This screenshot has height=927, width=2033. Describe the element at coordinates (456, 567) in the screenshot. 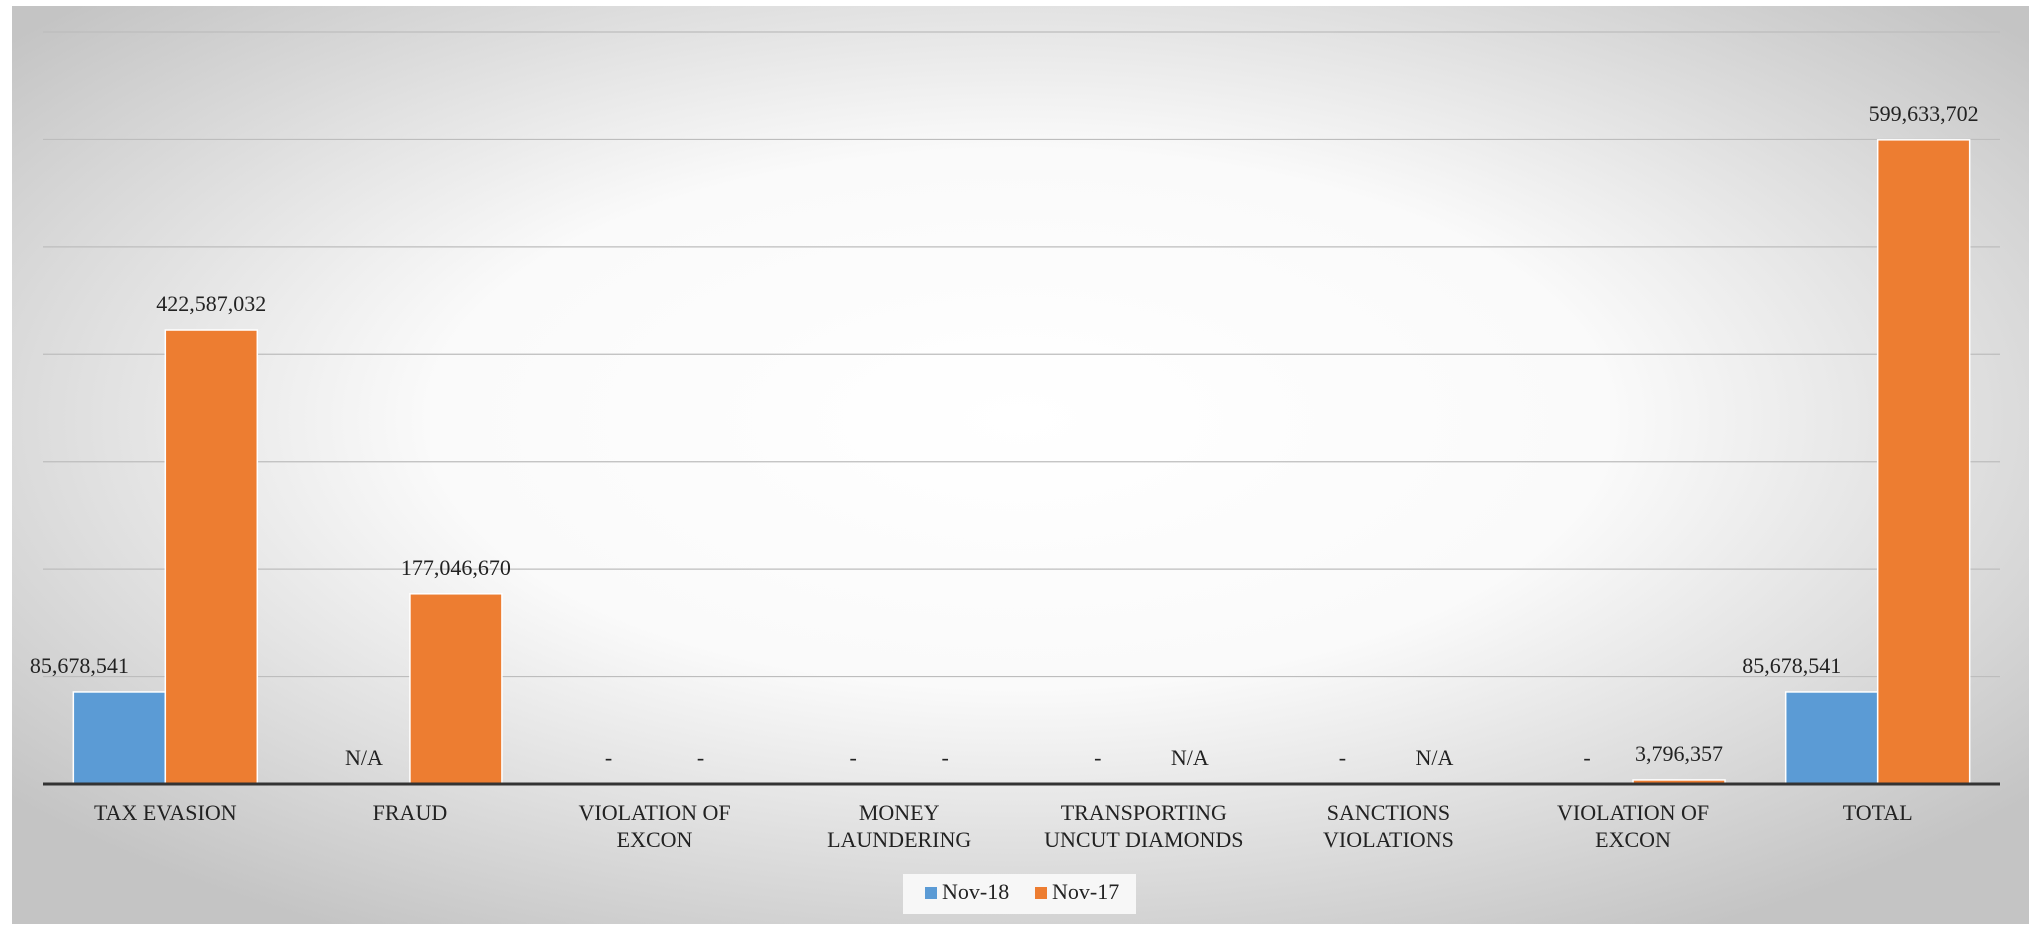

I see `data-label: 177,046,670` at that location.